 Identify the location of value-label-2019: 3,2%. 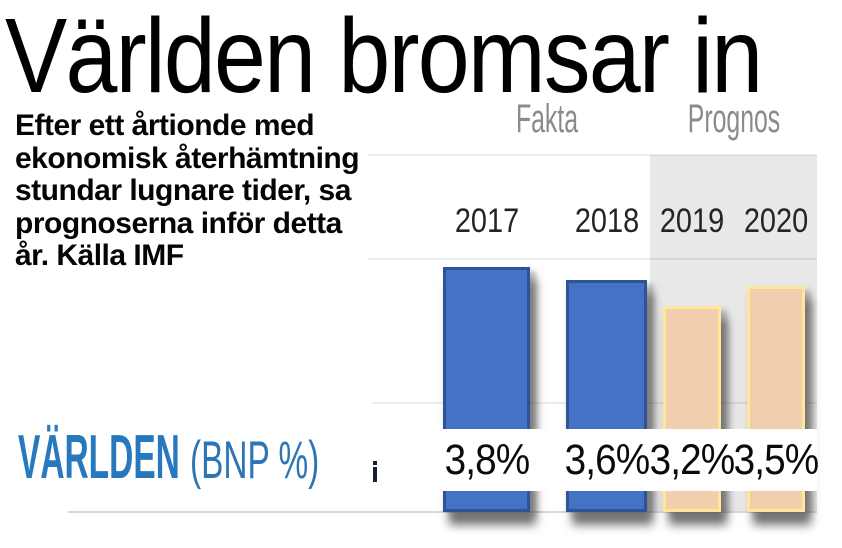
(692, 460).